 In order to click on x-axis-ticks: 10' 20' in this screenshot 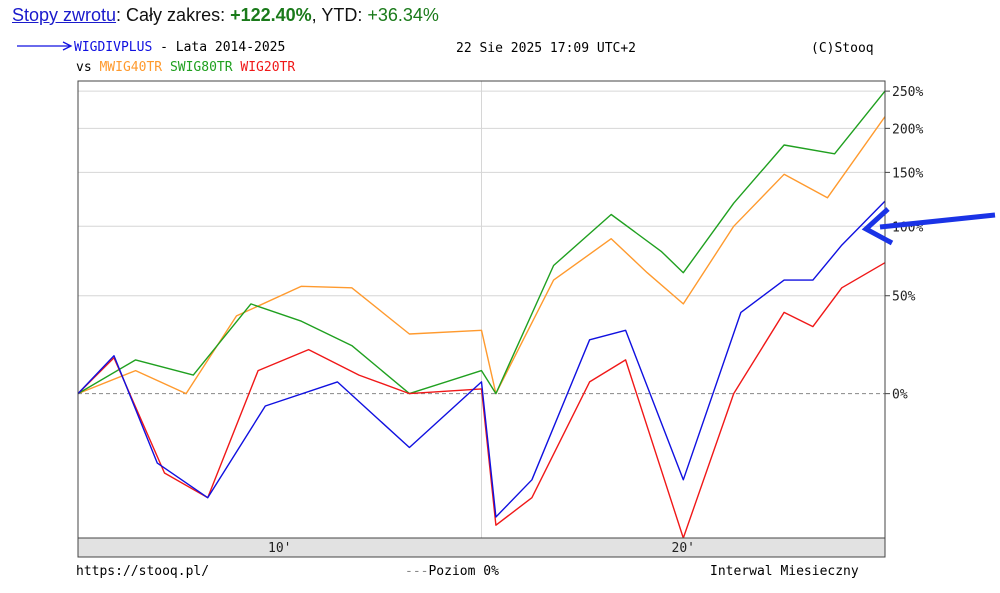, I will do `click(481, 548)`.